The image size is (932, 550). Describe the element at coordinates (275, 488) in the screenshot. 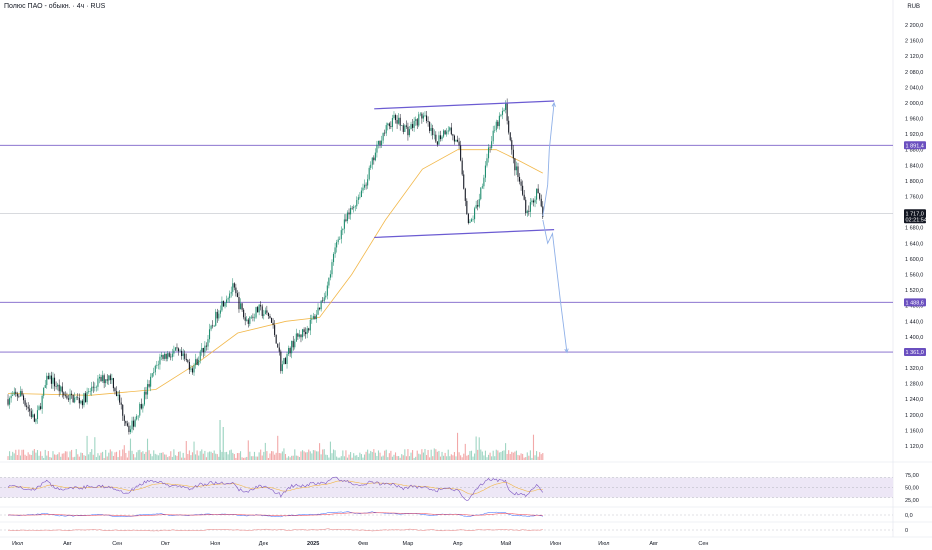

I see `rsi-line` at that location.